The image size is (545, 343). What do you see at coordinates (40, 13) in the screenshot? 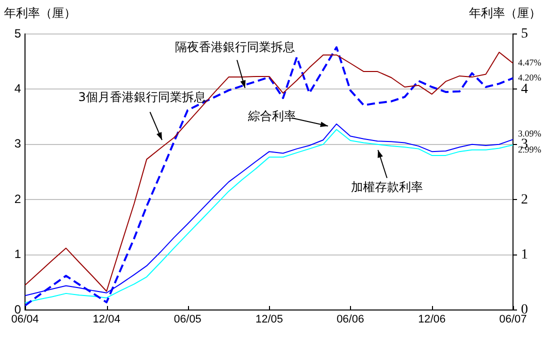
I see `y-axis-title: 年利率（厘）` at bounding box center [40, 13].